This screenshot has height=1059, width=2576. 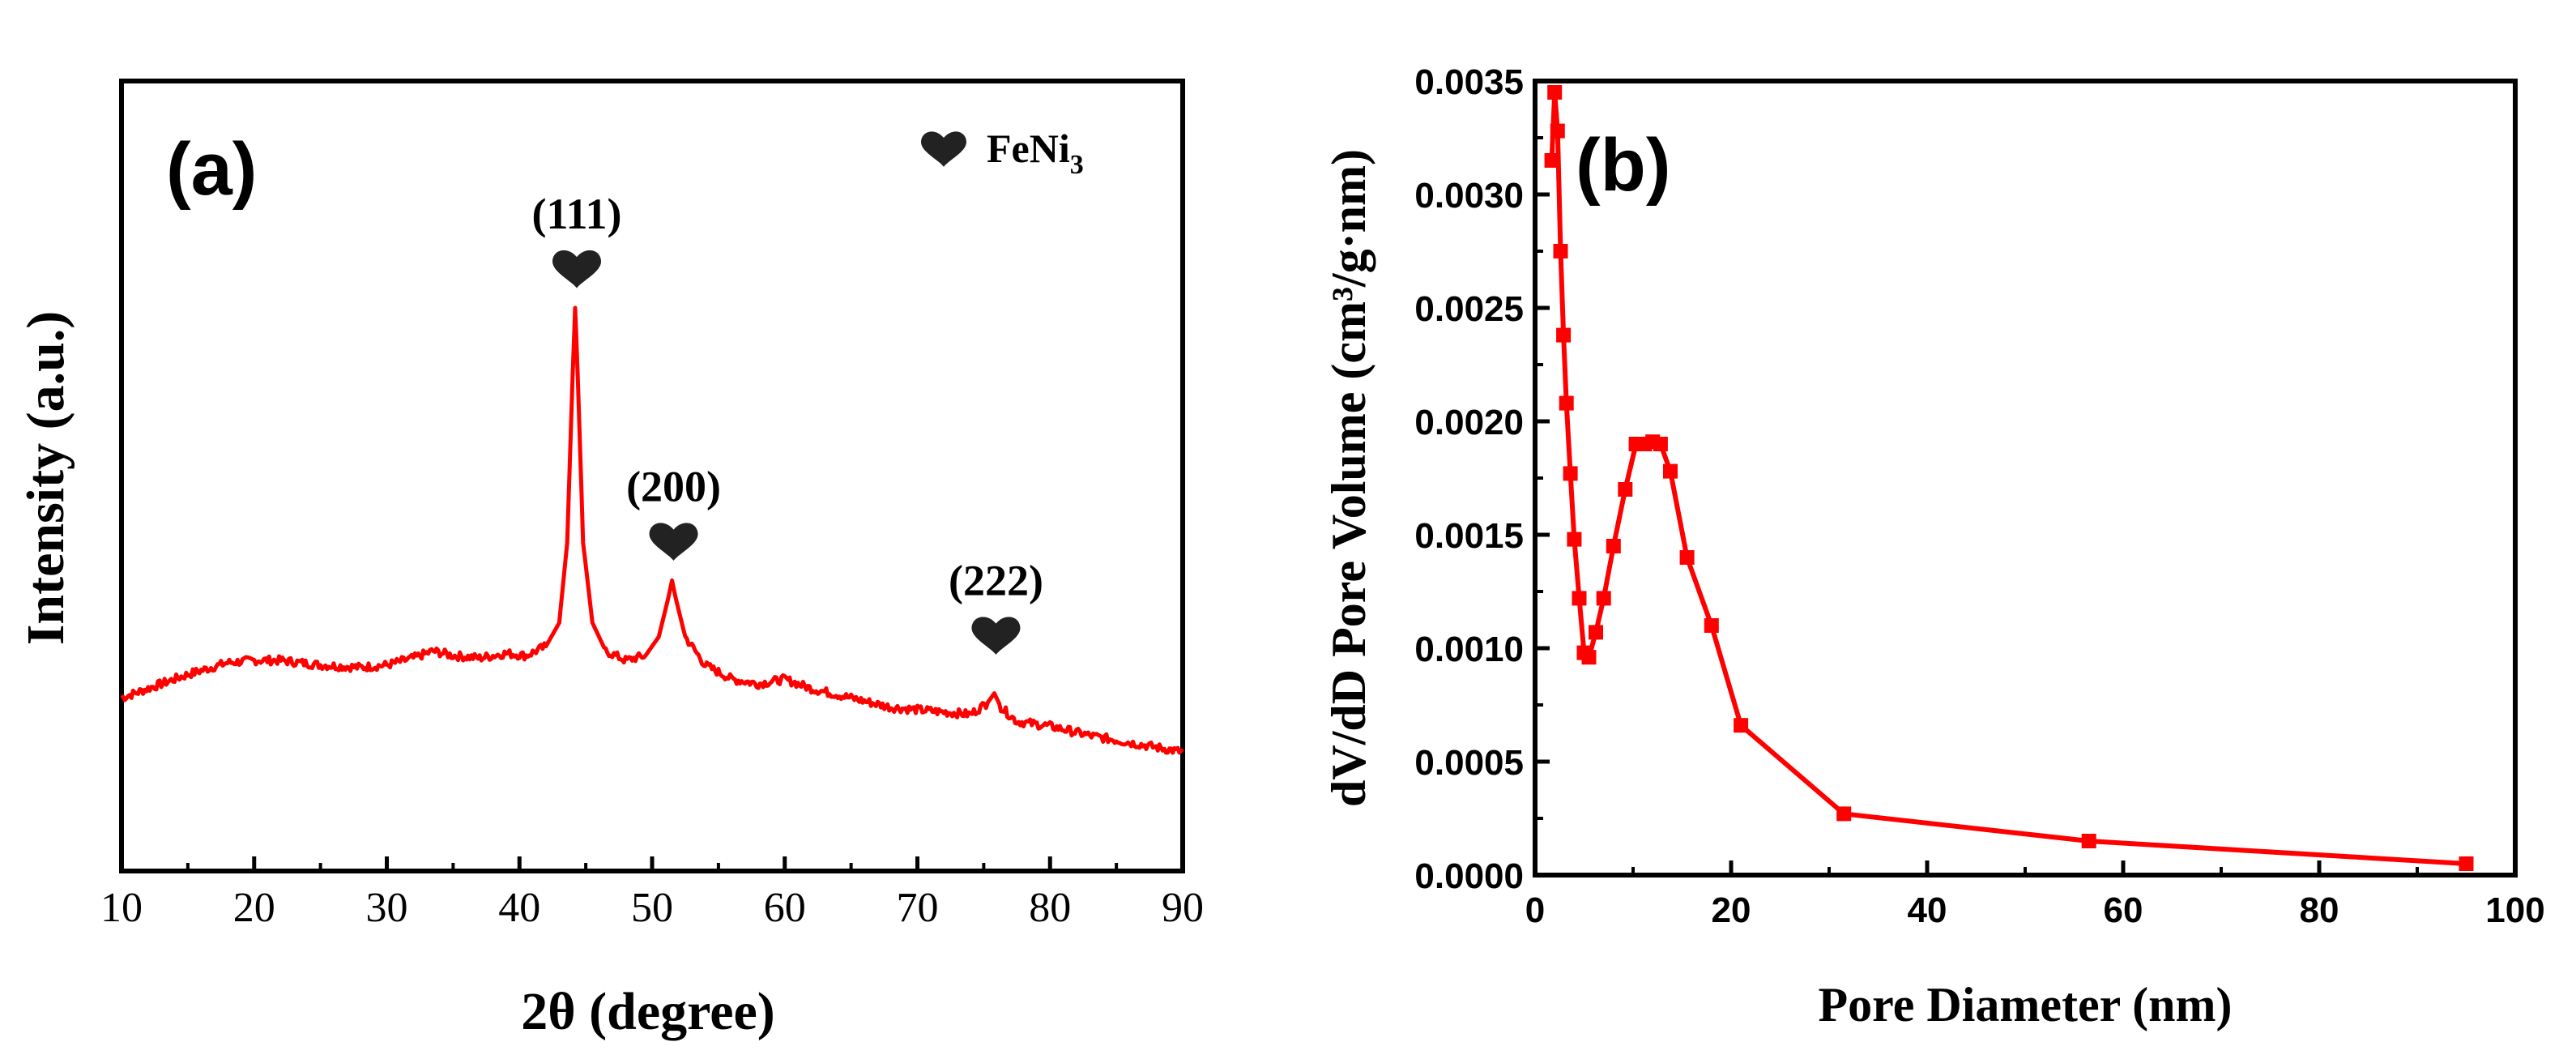 I want to click on x-tick-label: 30, so click(x=387, y=908).